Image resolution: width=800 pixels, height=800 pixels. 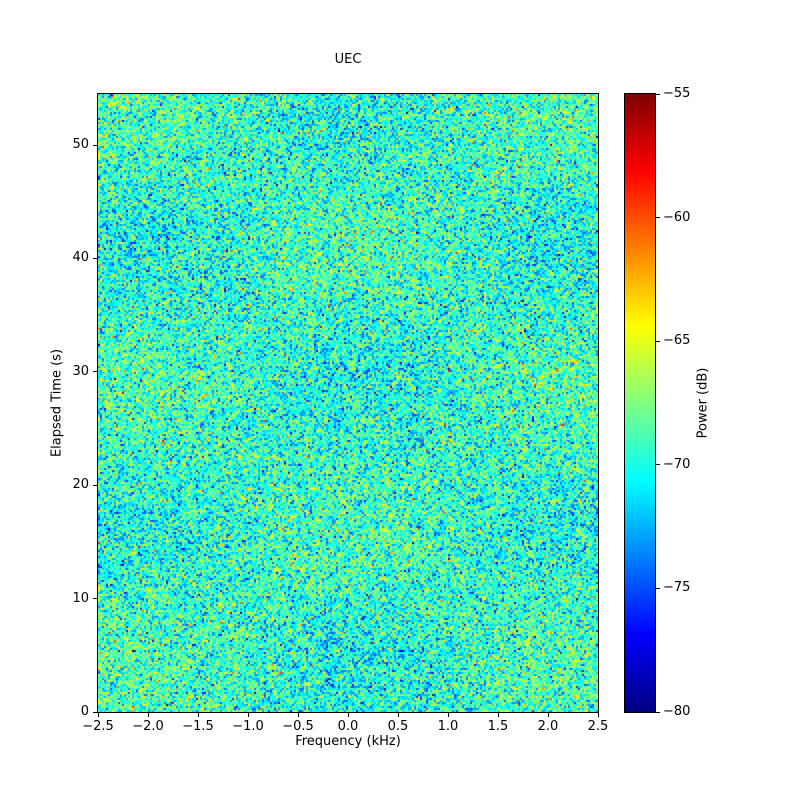 I want to click on x-tick-label: −2.5, so click(x=98, y=726).